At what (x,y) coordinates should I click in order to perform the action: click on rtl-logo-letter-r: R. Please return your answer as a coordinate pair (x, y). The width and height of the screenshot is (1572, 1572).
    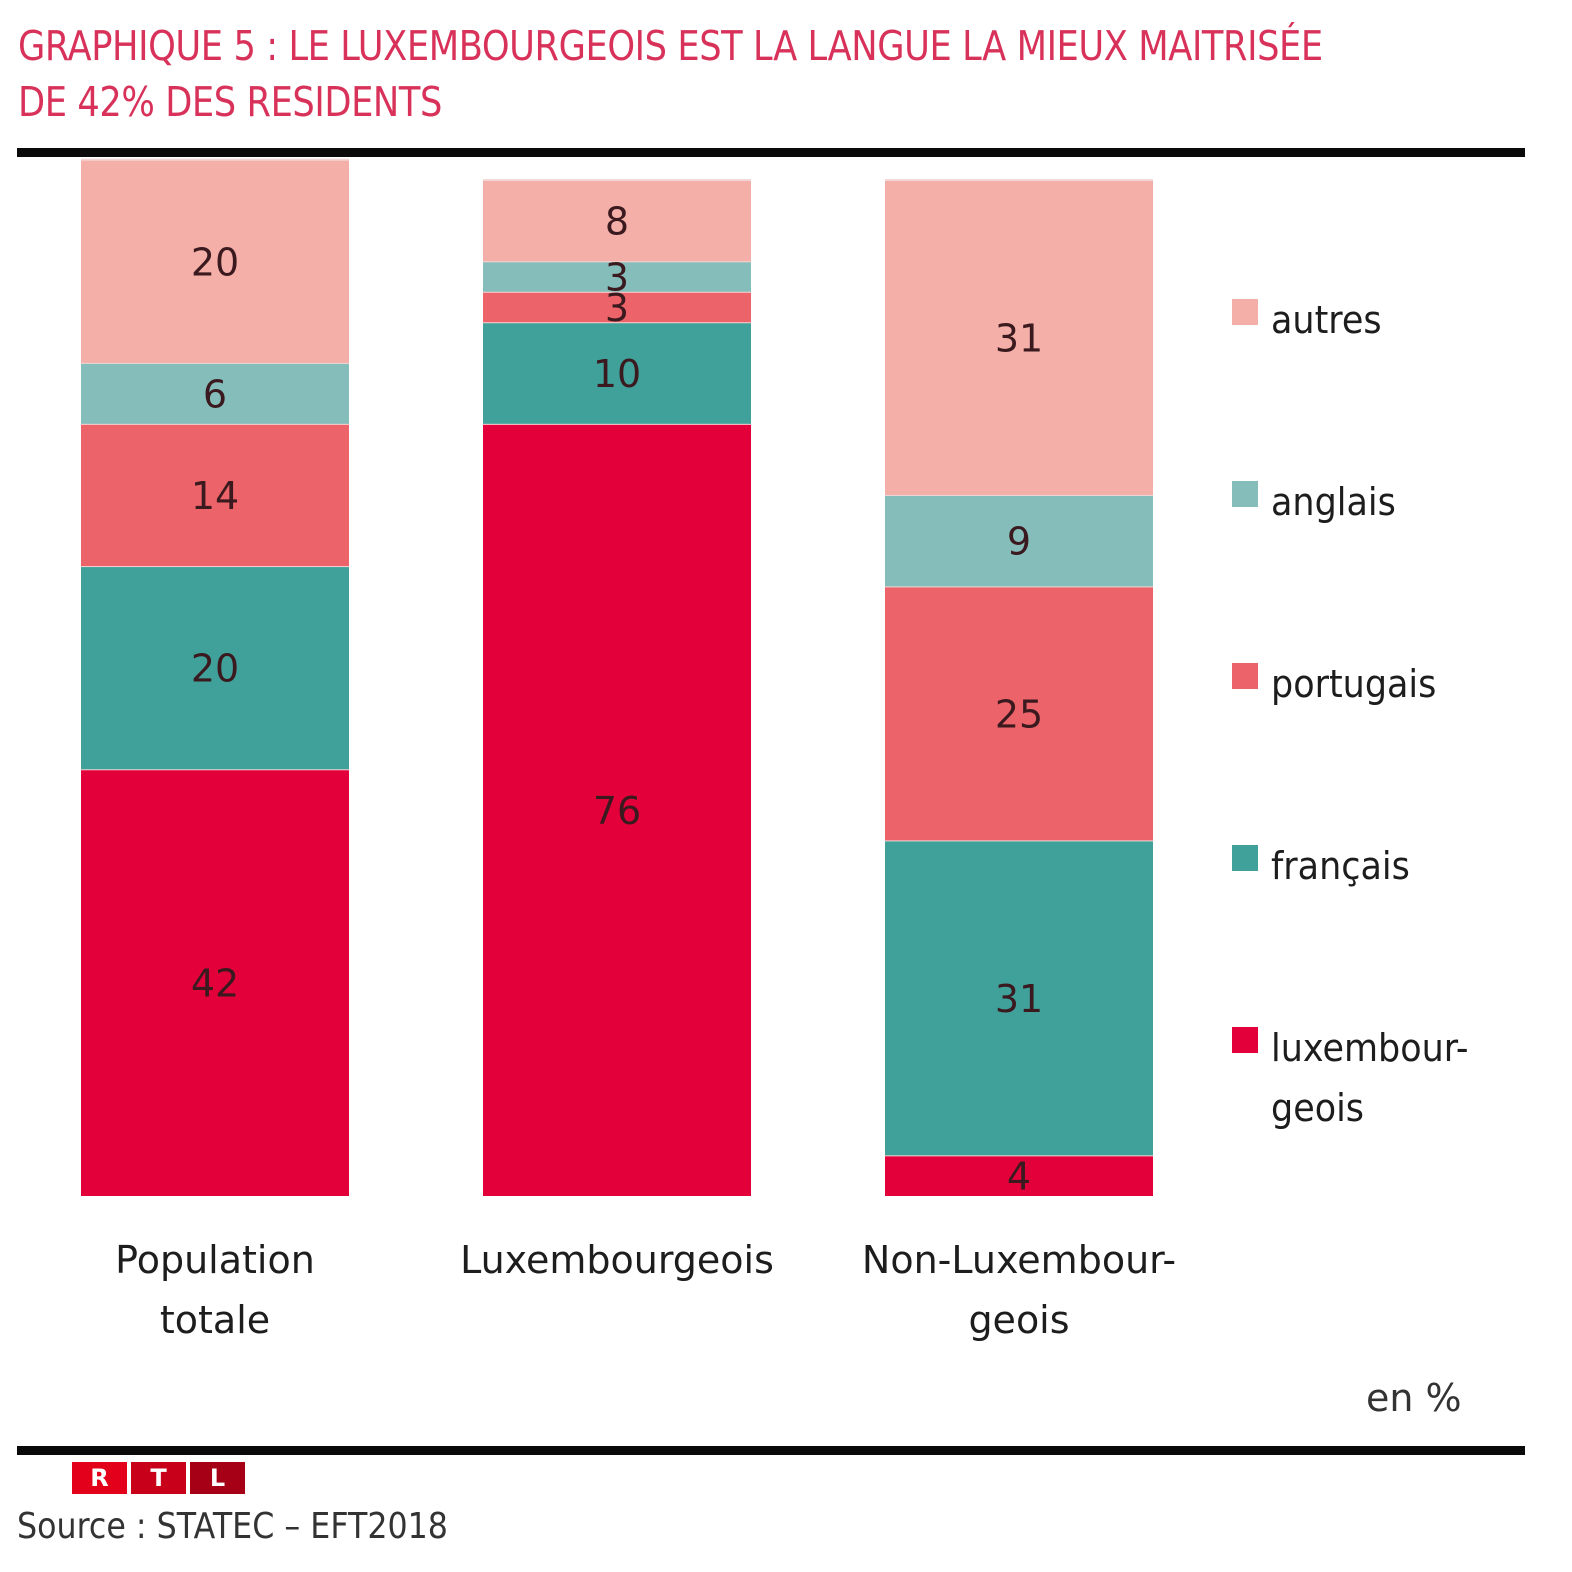
    Looking at the image, I should click on (99, 1478).